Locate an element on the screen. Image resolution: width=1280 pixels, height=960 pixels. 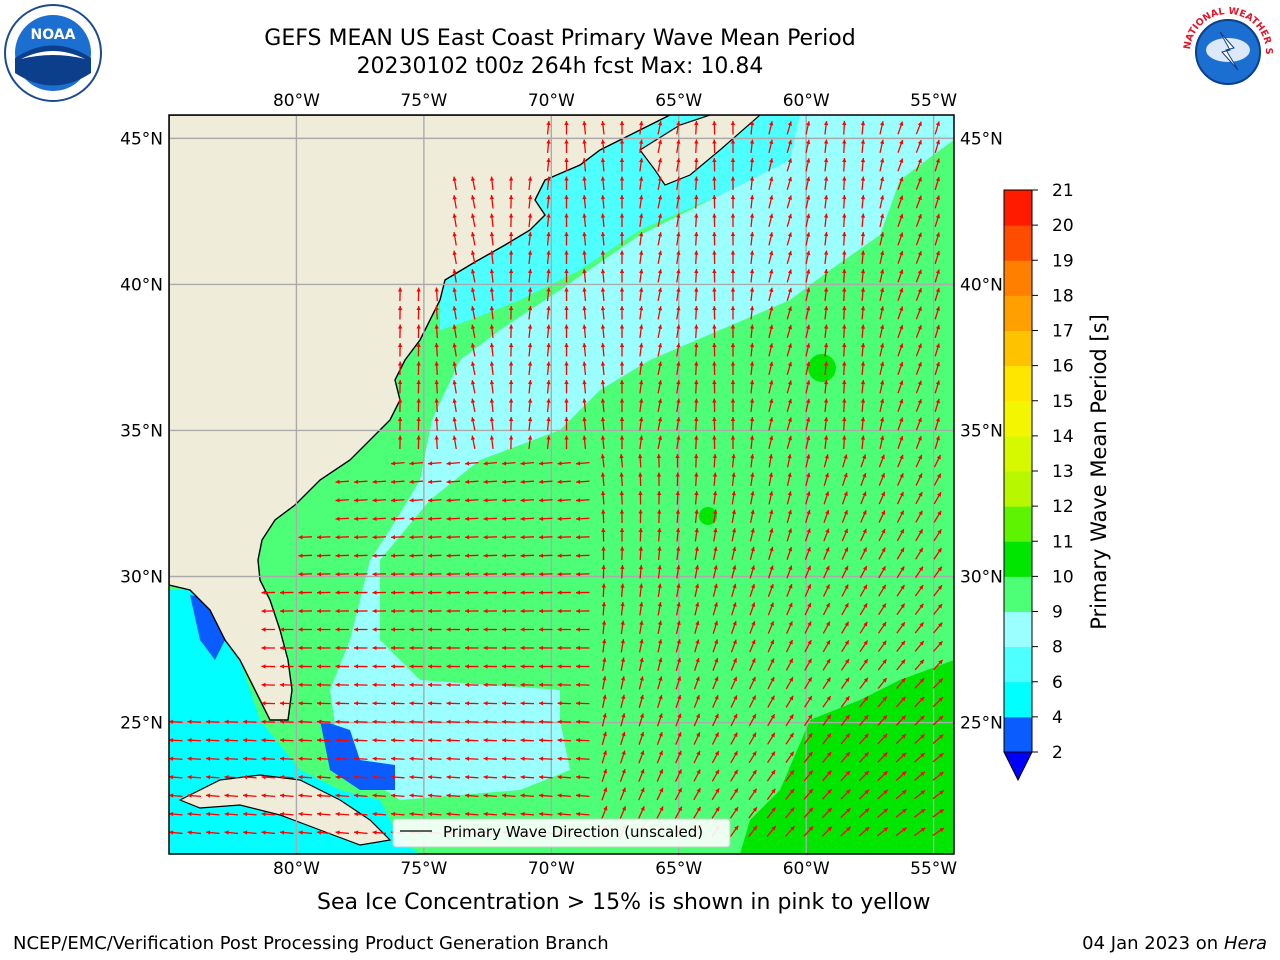
lon-tick-label-top: 75°W is located at coordinates (423, 101).